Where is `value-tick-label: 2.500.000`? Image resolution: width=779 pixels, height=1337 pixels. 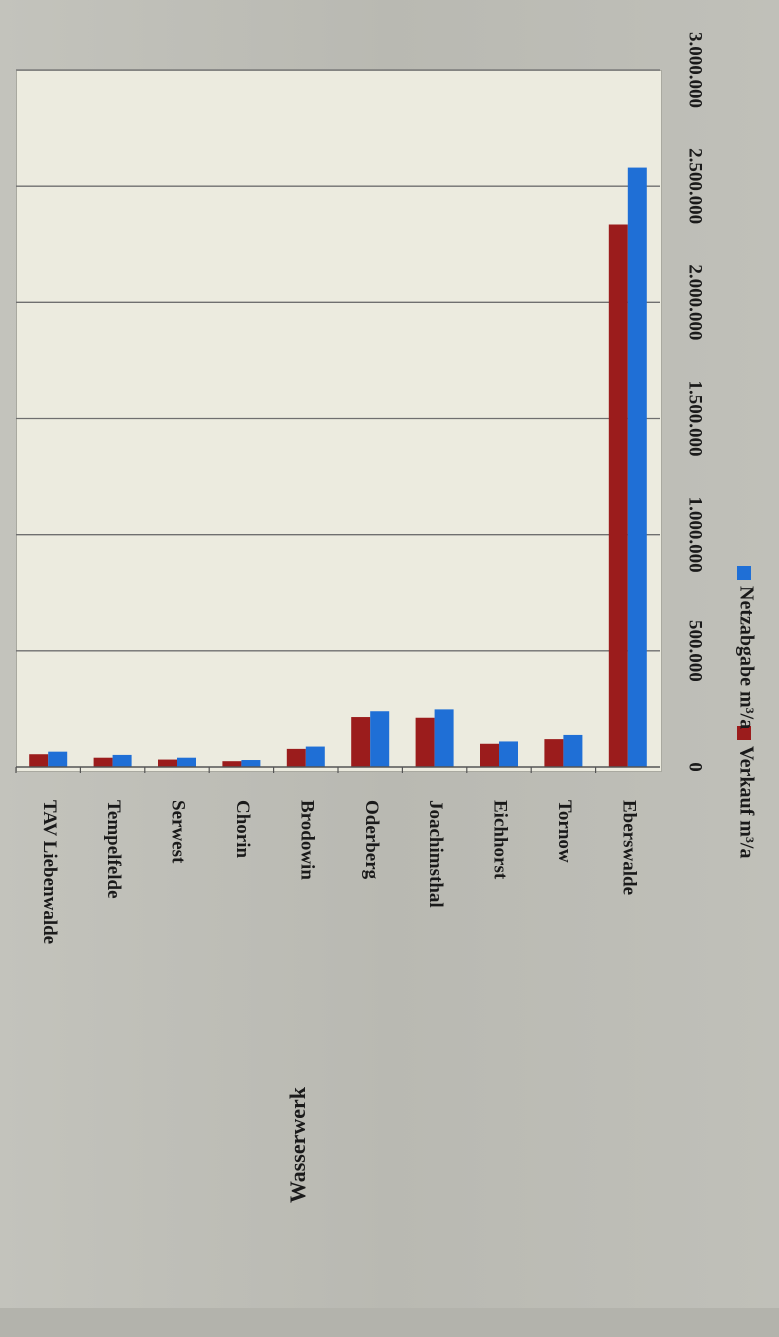 value-tick-label: 2.500.000 is located at coordinates (695, 186).